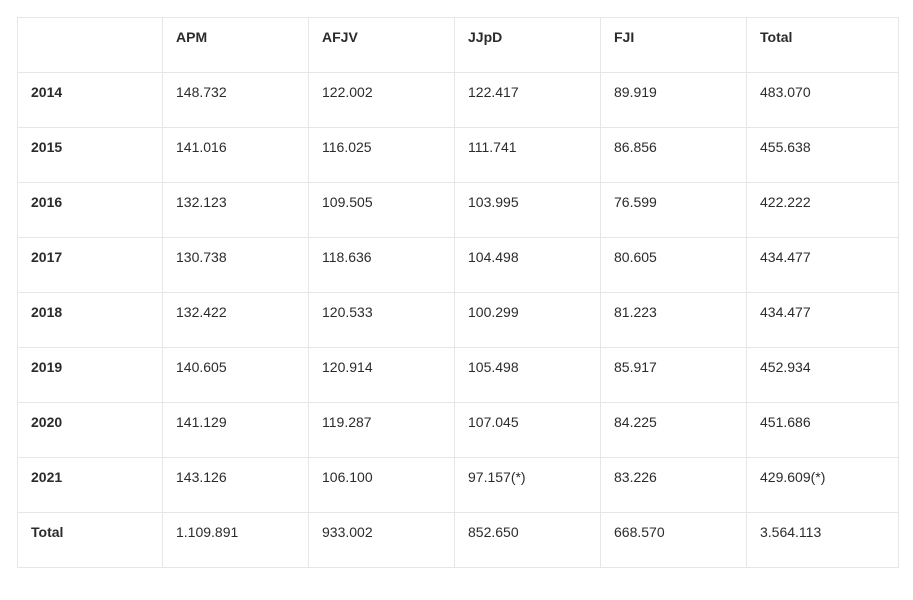 The height and width of the screenshot is (600, 913). I want to click on header-row: APM AFJV JJpD FJI Total, so click(458, 45).